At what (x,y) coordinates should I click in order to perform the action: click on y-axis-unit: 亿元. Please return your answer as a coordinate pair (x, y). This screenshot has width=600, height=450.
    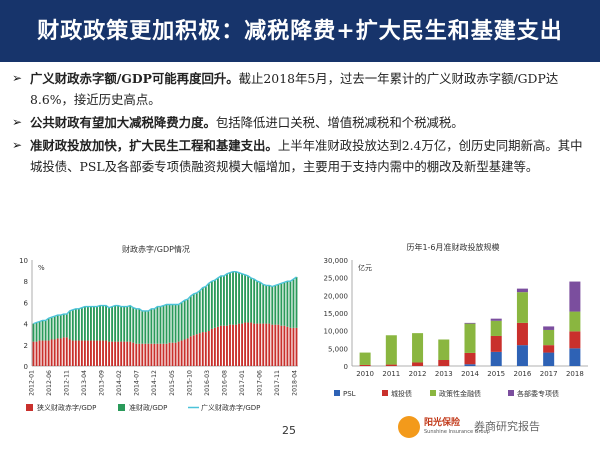
    Looking at the image, I should click on (365, 267).